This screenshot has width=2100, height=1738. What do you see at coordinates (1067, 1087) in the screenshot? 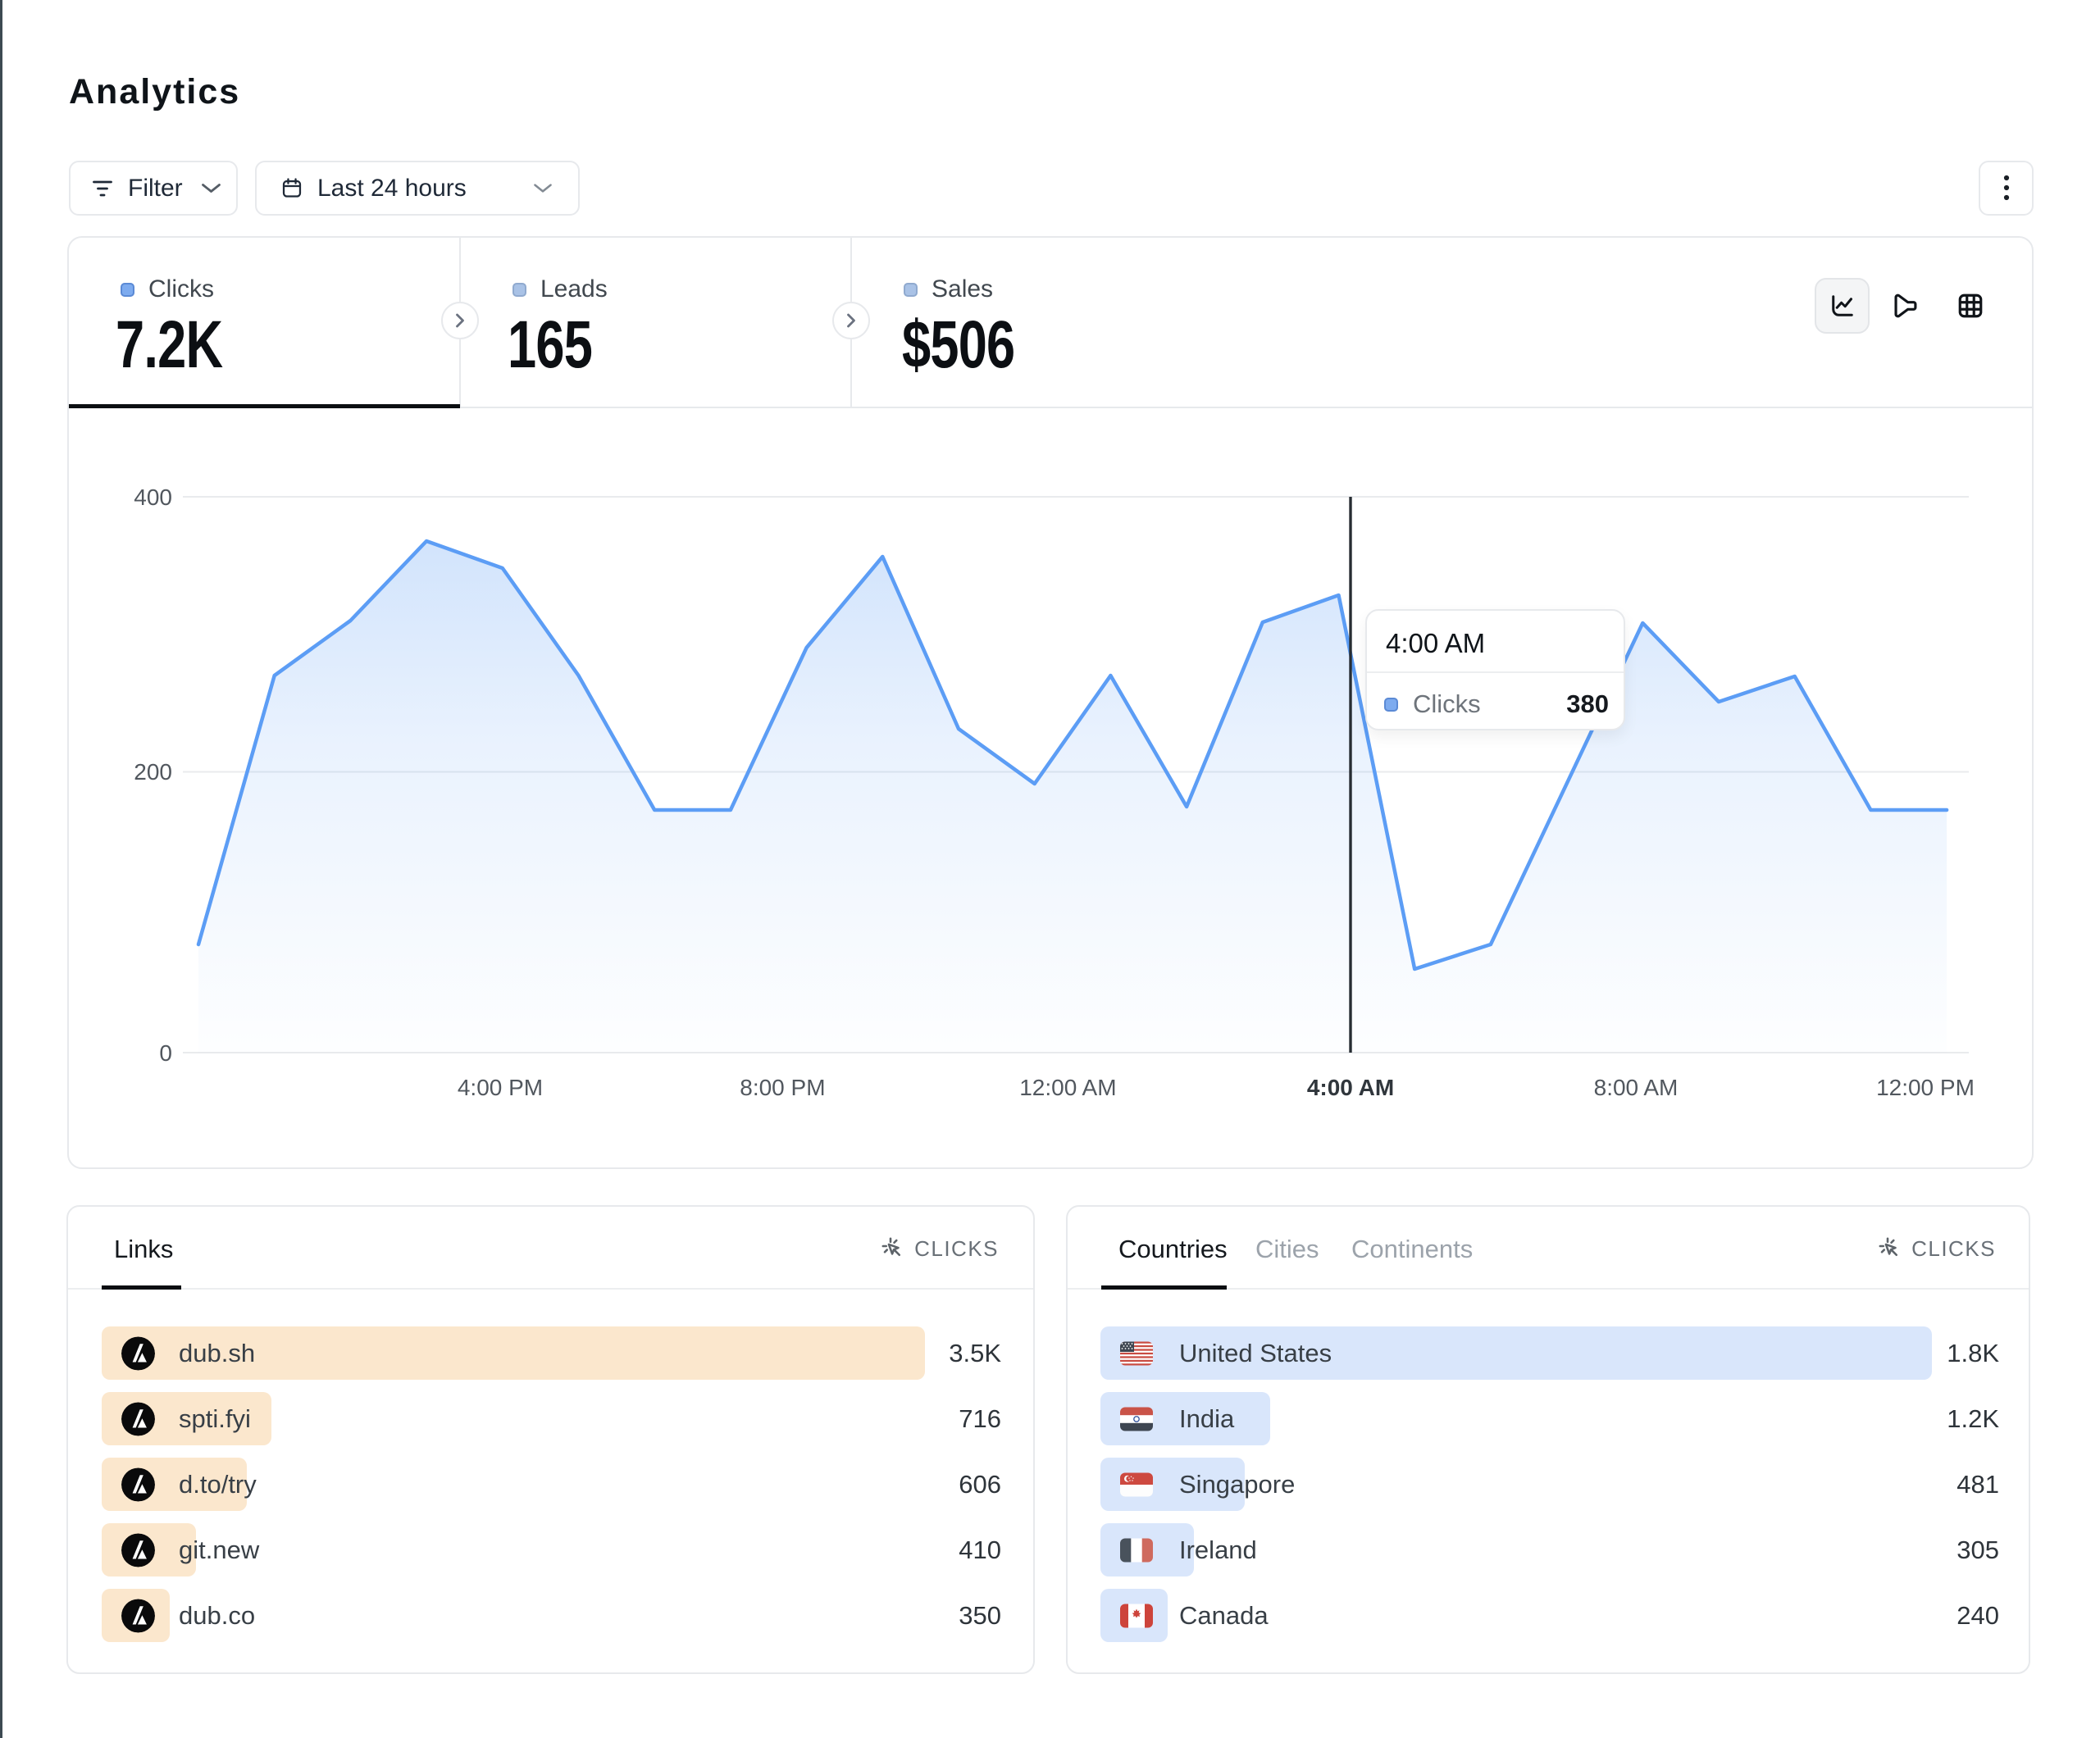
I see `svg-text: 12:00 AM` at bounding box center [1067, 1087].